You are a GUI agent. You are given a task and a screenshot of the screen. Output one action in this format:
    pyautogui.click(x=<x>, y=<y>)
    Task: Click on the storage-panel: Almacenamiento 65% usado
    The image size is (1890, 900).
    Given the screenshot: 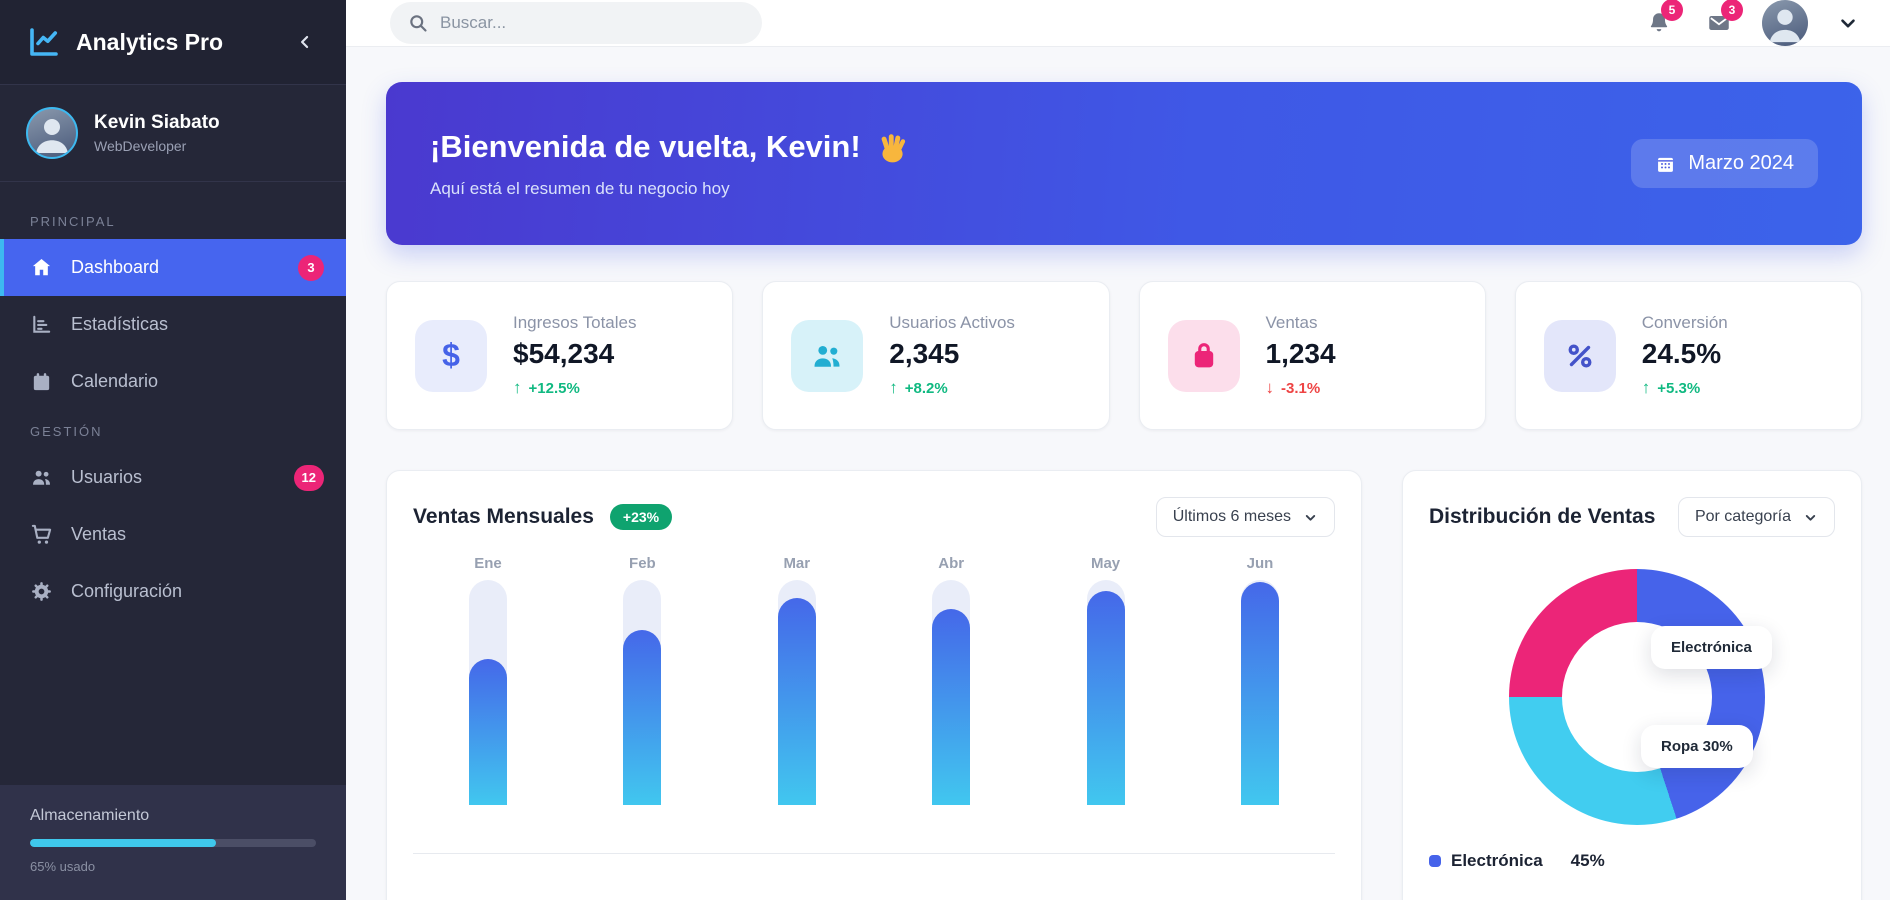 What is the action you would take?
    pyautogui.click(x=173, y=842)
    